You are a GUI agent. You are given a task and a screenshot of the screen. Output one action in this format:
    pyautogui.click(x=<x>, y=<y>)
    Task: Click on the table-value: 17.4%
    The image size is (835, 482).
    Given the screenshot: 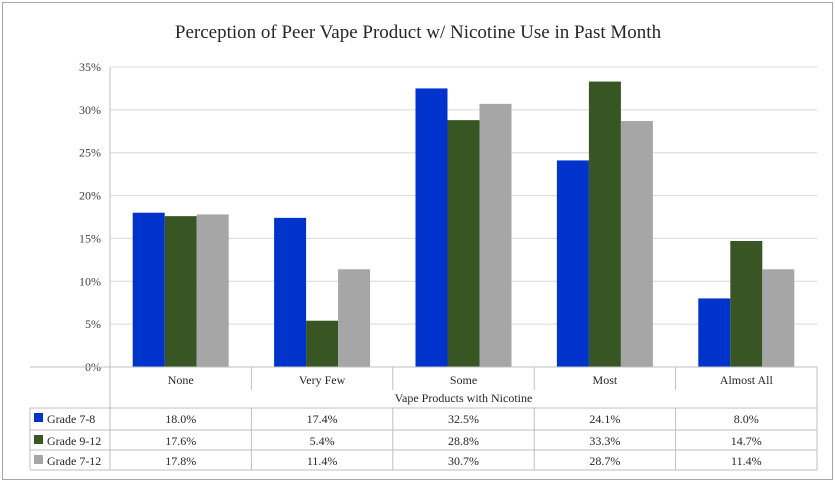 What is the action you would take?
    pyautogui.click(x=322, y=419)
    